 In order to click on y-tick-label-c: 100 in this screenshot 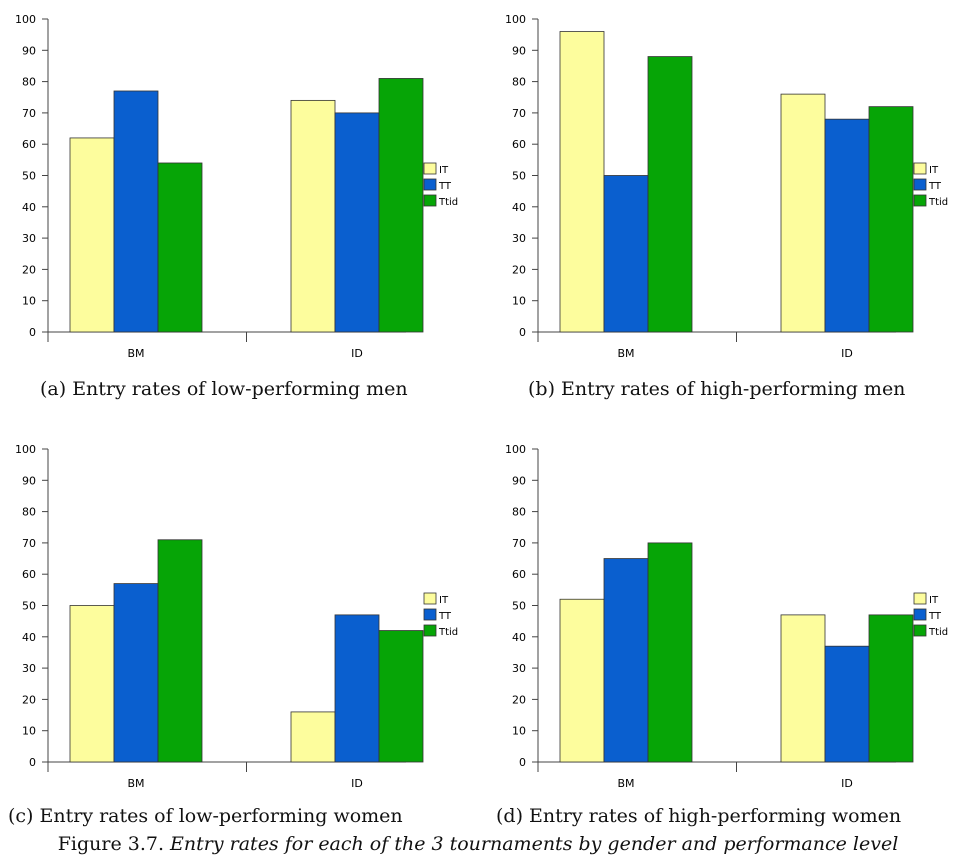, I will do `click(25, 449)`.